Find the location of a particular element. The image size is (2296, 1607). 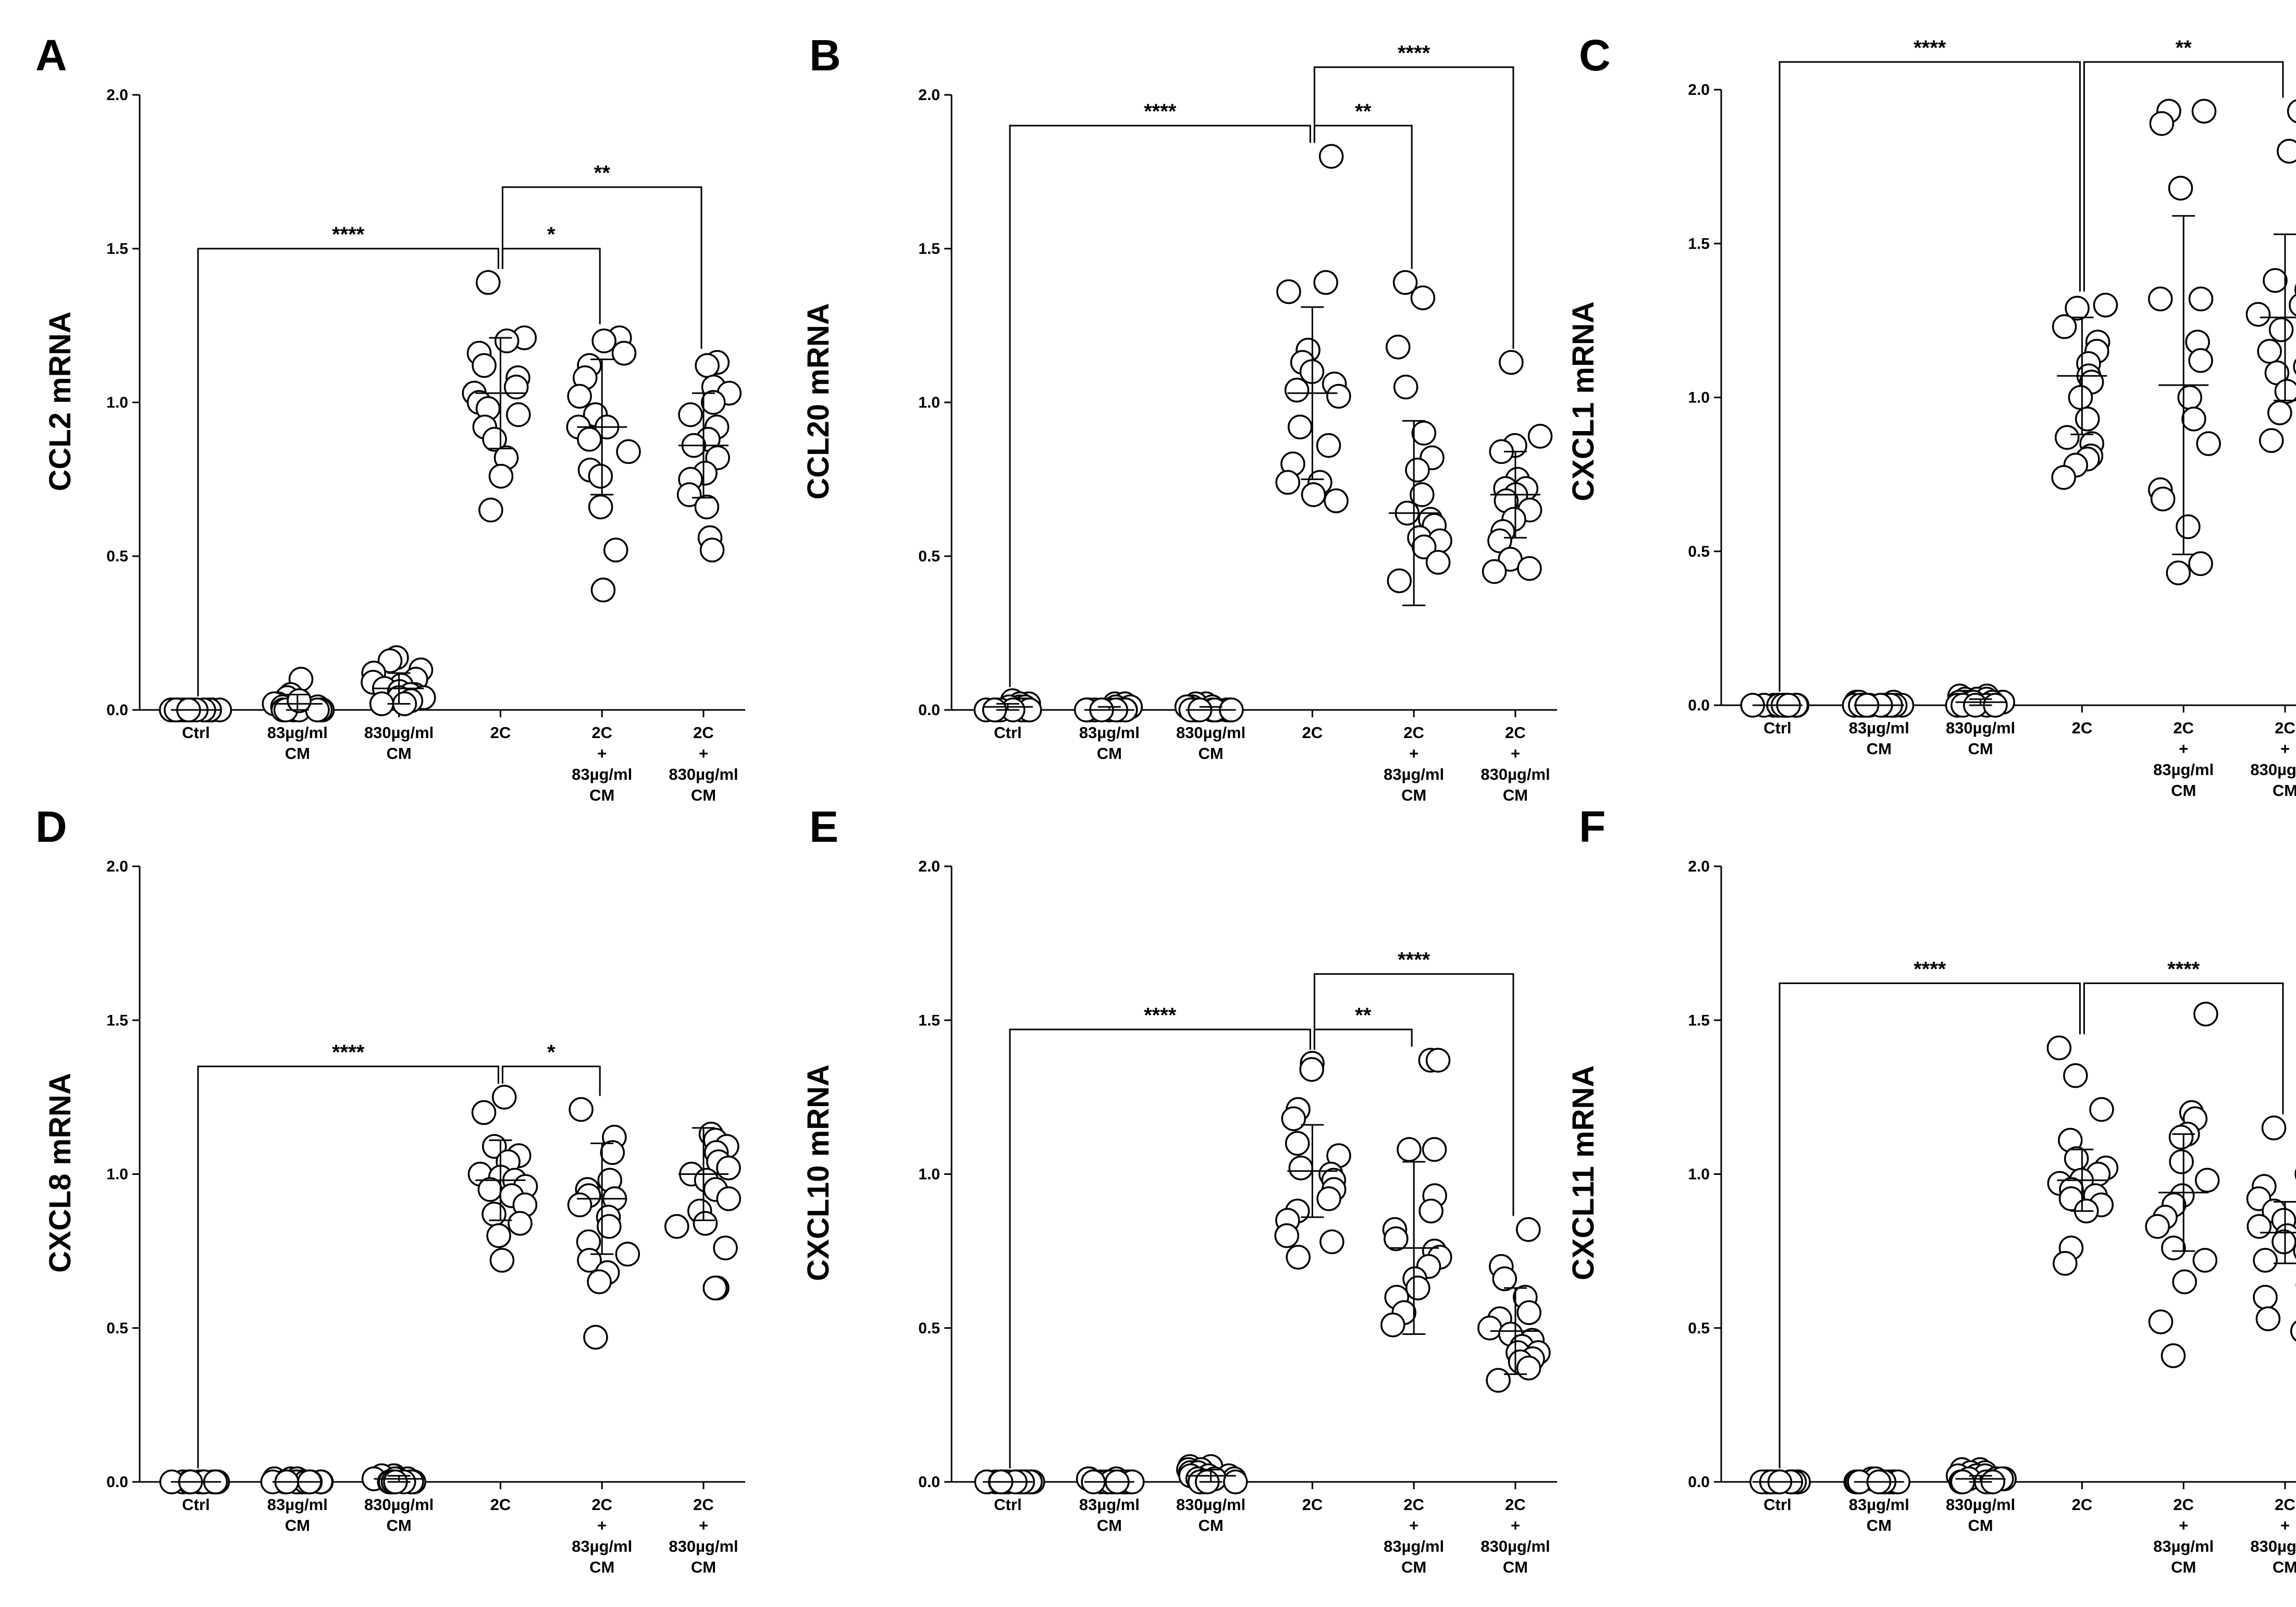

y-axis-label: CXCL8 mRNA is located at coordinates (60, 1173).